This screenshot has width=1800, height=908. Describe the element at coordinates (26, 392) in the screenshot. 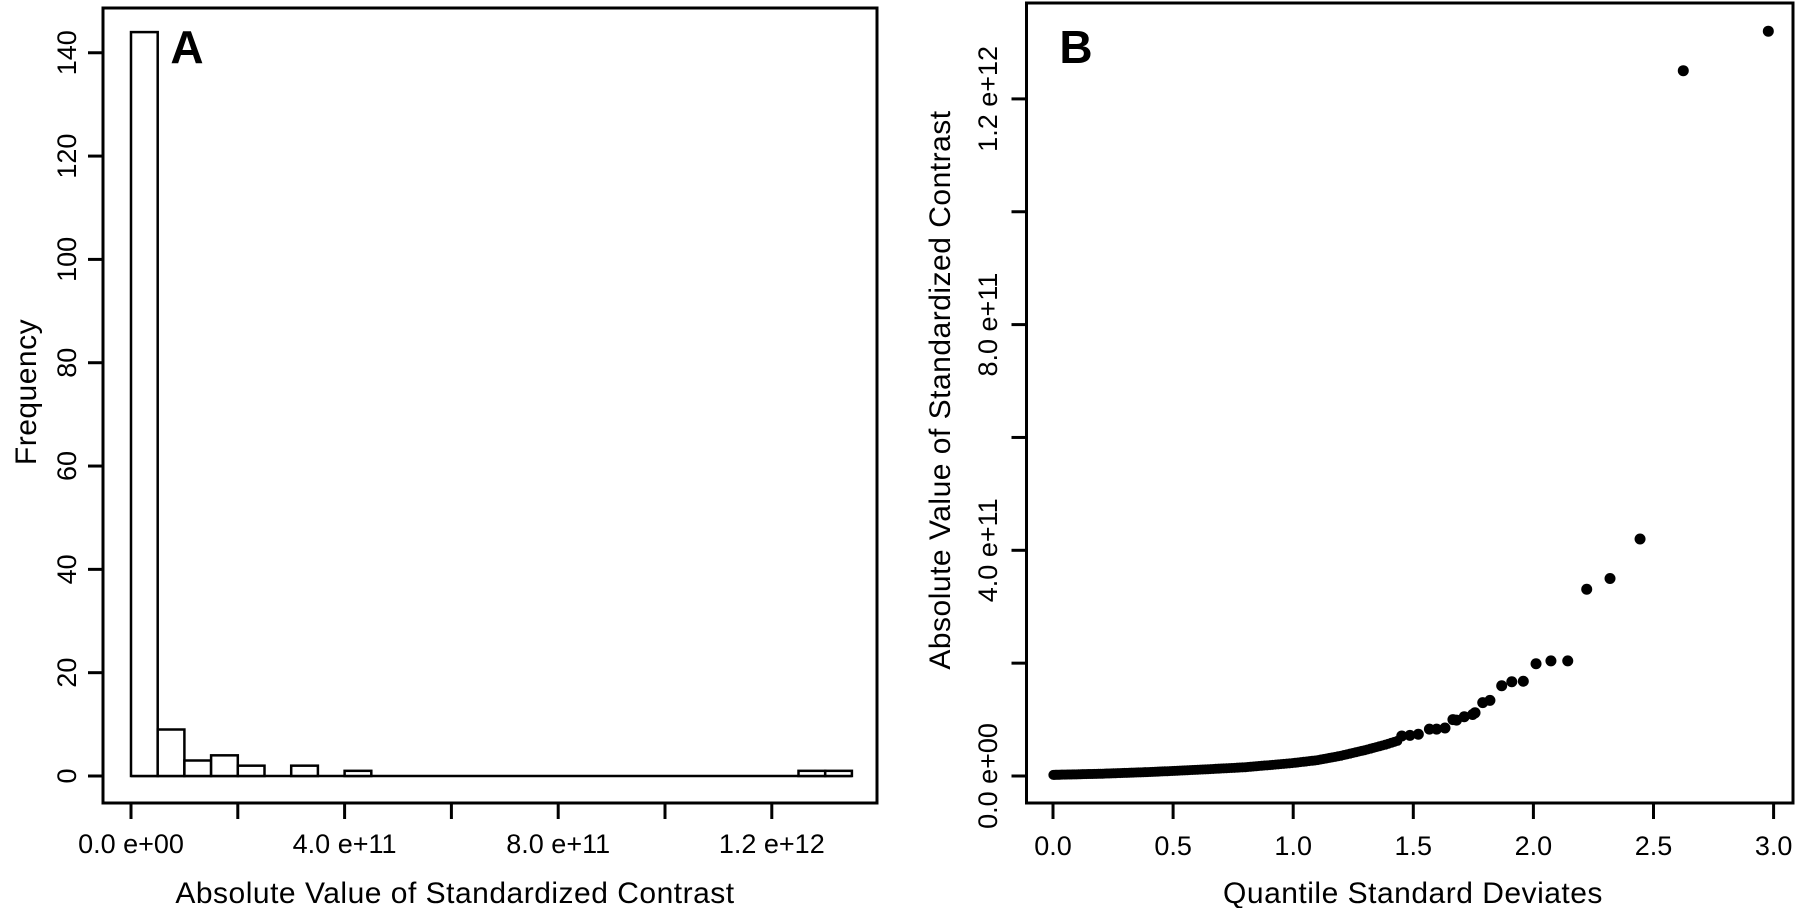

I see `panel-a-y-axis-title: Frequency` at that location.